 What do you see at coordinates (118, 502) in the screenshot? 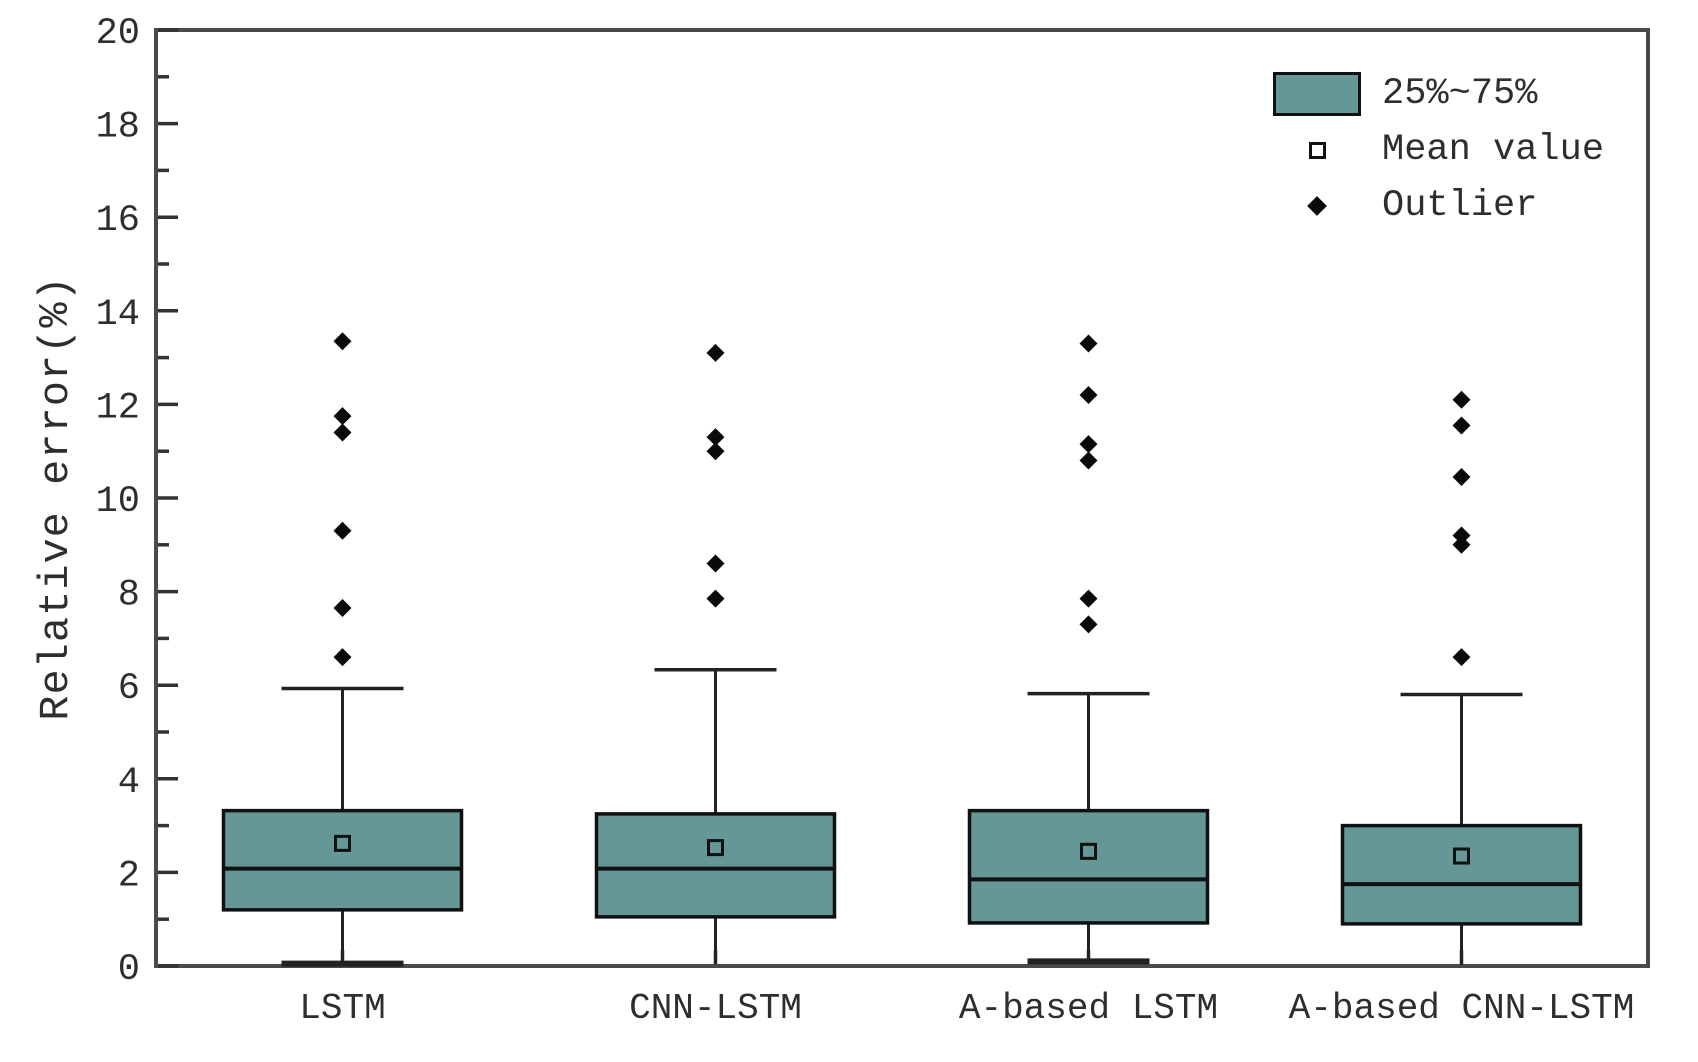
I see `y-tick-label: 10` at bounding box center [118, 502].